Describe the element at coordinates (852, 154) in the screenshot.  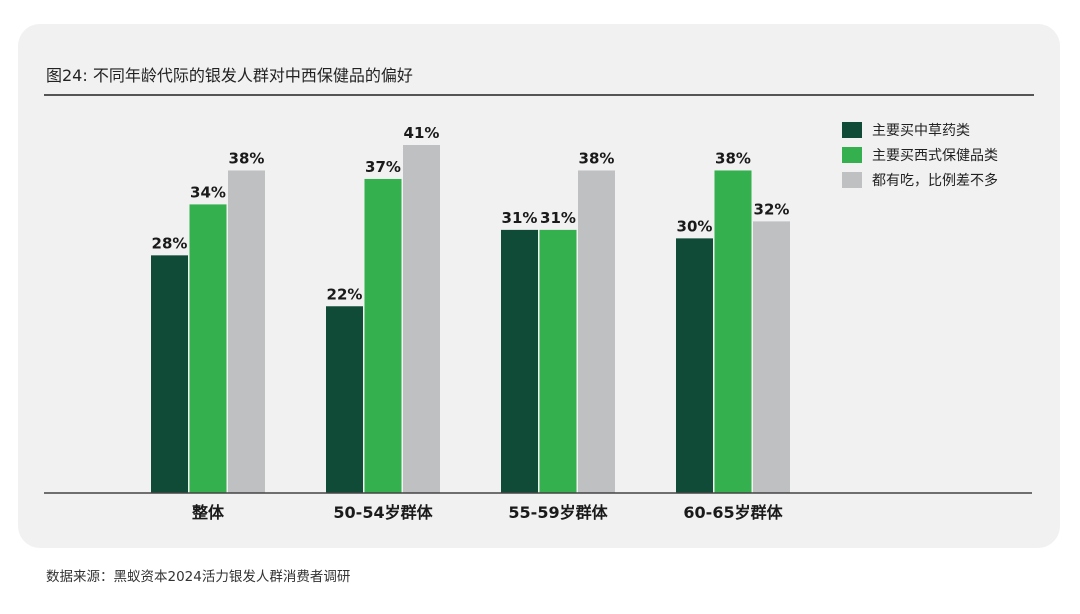
I see `legend-swatch-western` at that location.